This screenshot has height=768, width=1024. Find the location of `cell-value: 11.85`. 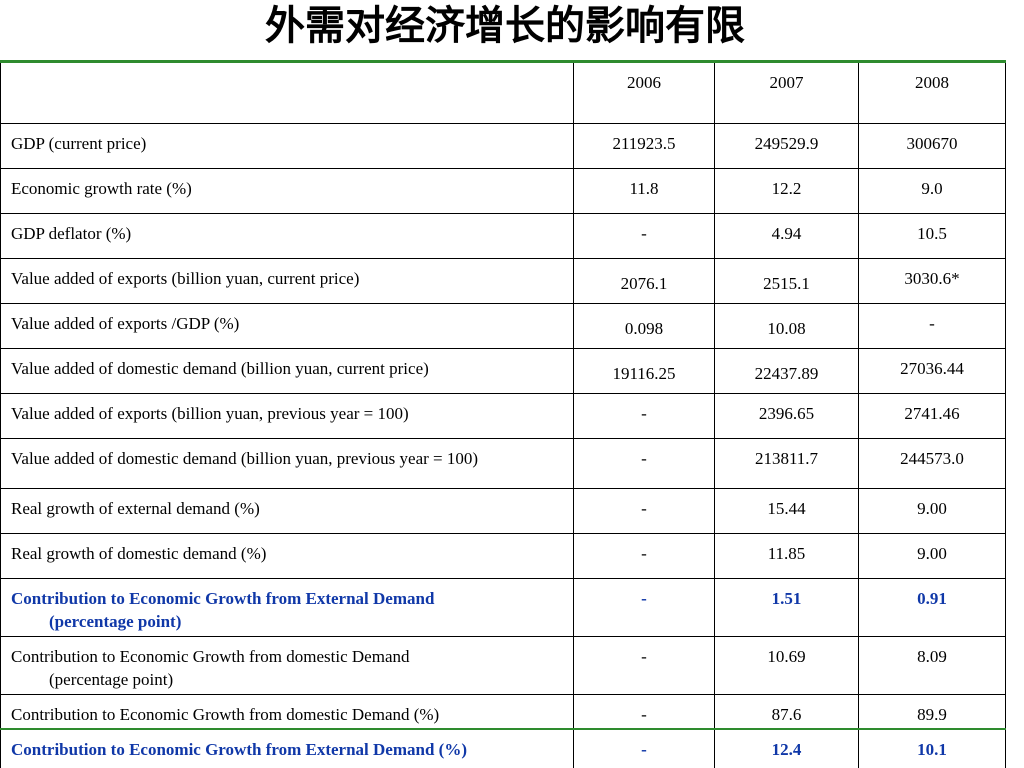

cell-value: 11.85 is located at coordinates (786, 556).